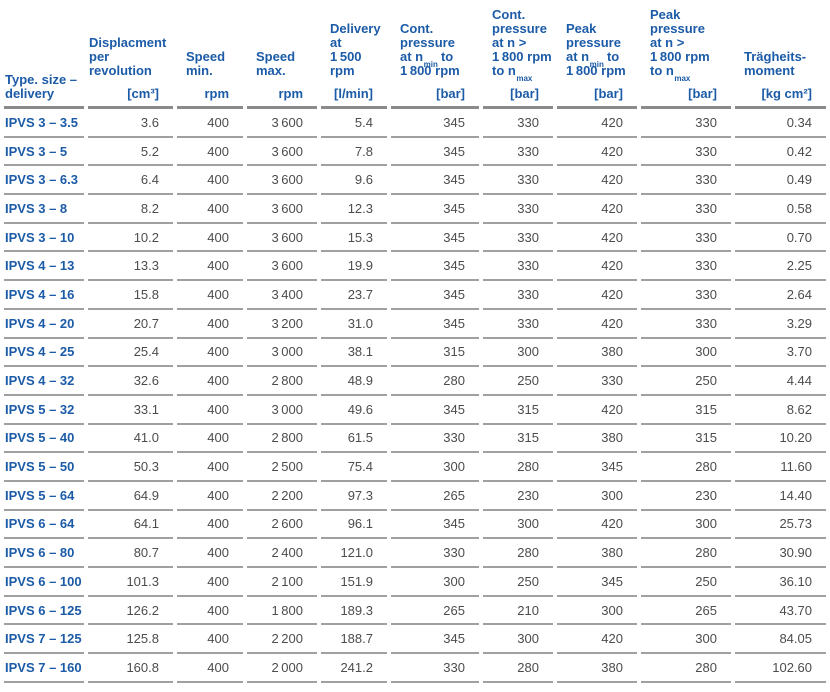 This screenshot has height=692, width=830. I want to click on column-title-displacement: Displacment per revolution, so click(128, 56).